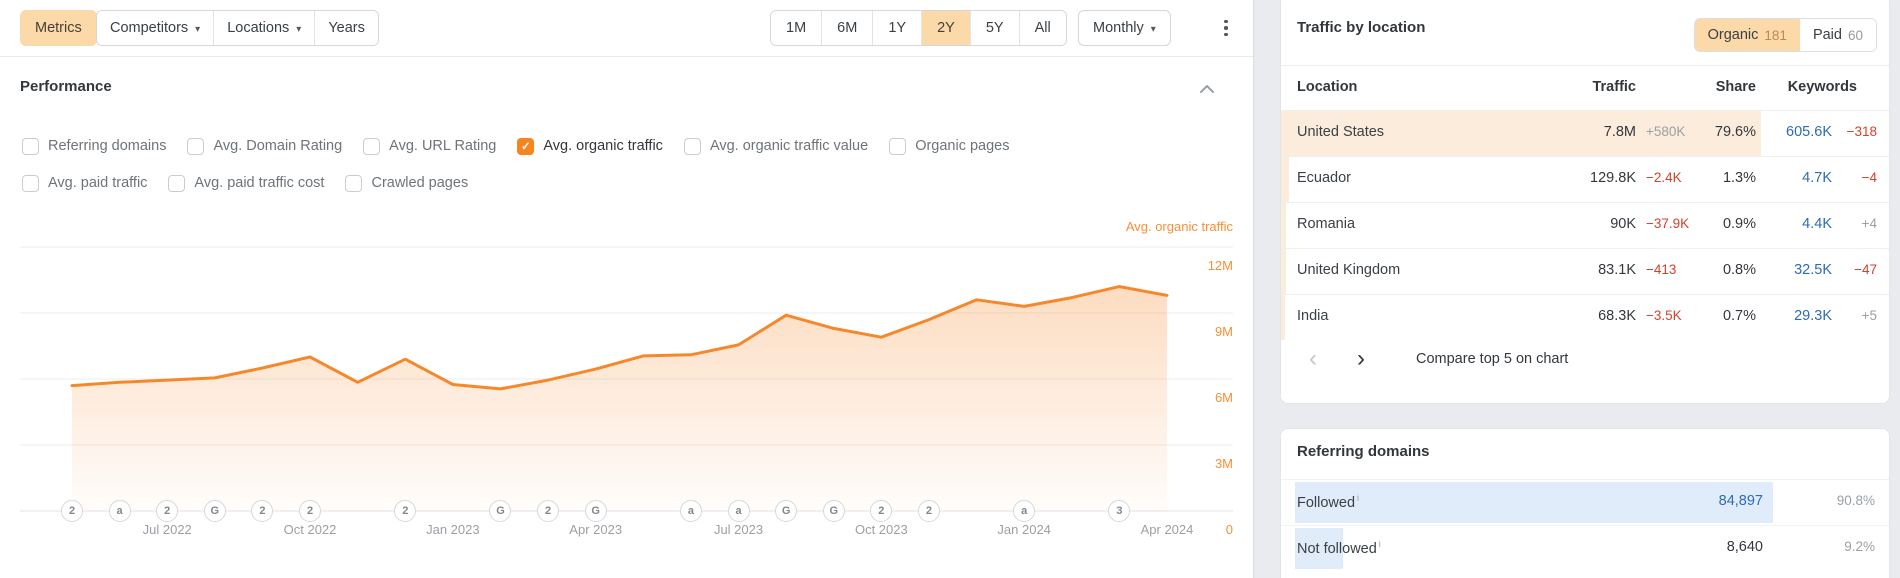 The height and width of the screenshot is (578, 1900). Describe the element at coordinates (58, 28) in the screenshot. I see `metrics-button: Metrics` at that location.